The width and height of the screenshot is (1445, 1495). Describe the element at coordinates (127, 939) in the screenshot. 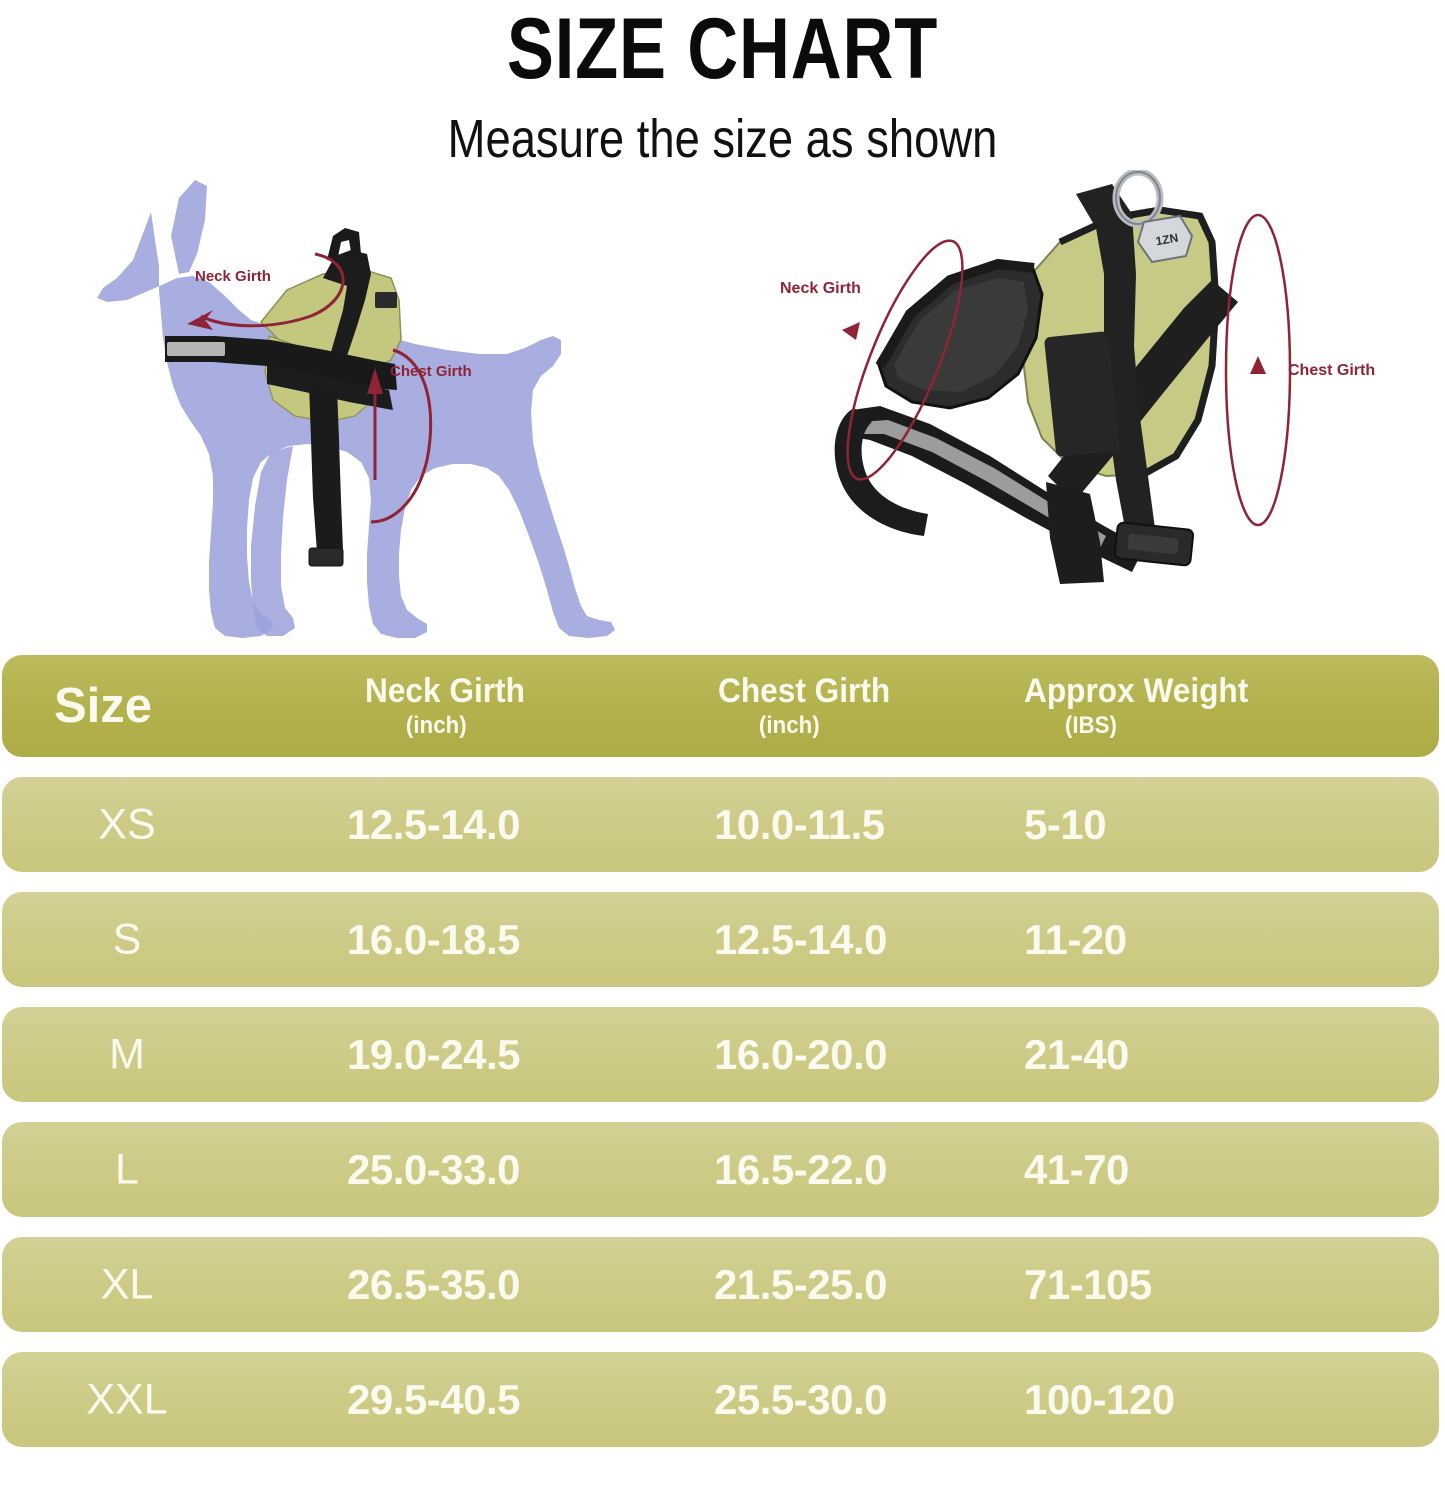

I see `cell-size: S` at that location.